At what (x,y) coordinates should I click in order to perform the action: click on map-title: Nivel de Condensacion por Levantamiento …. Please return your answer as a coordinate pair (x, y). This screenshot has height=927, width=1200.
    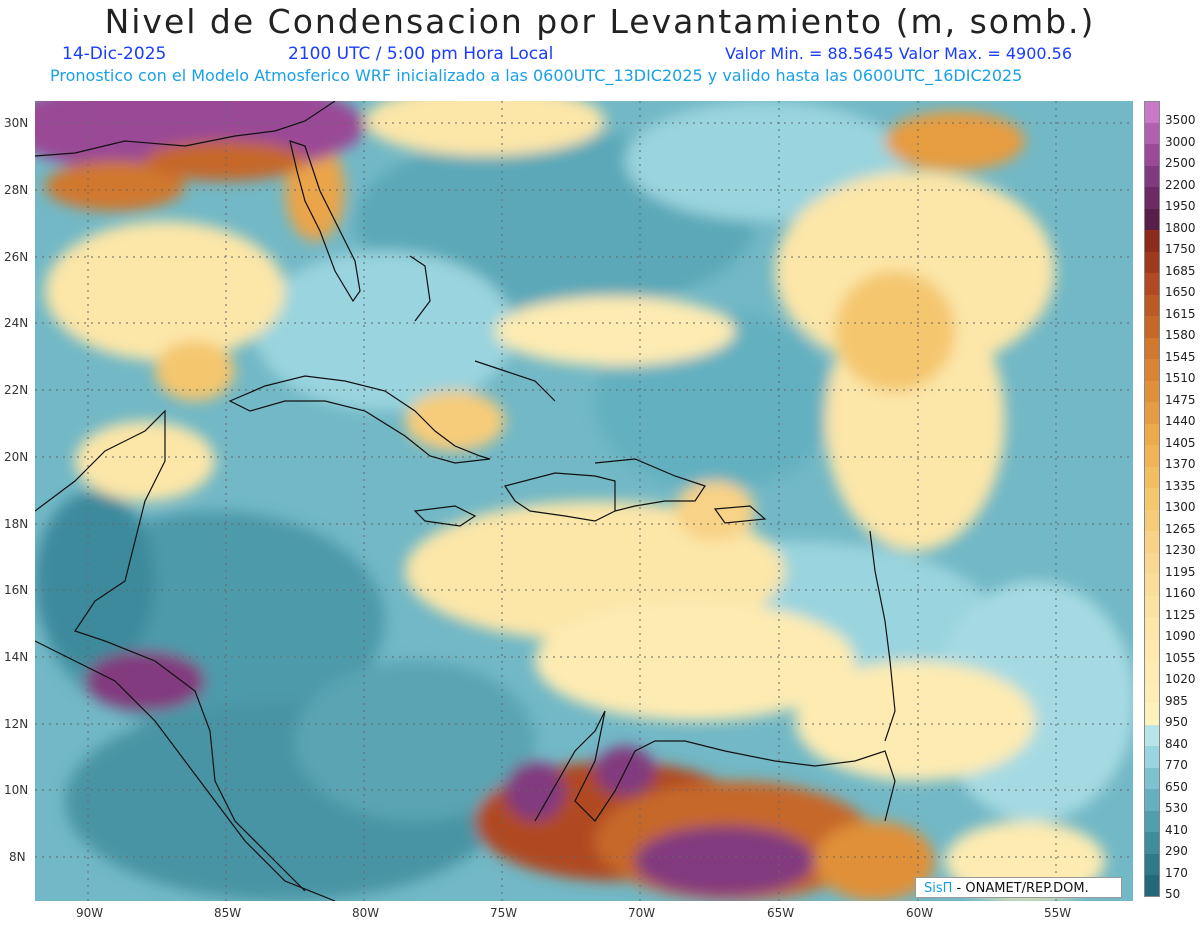
    Looking at the image, I should click on (600, 21).